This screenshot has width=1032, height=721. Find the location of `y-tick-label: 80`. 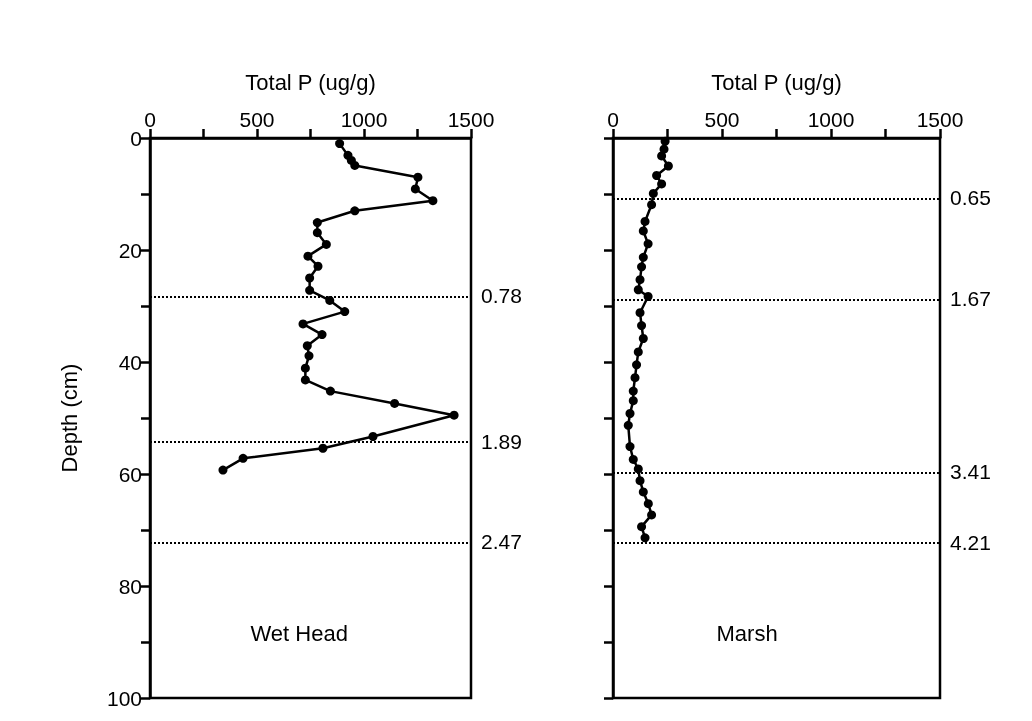

y-tick-label: 80 is located at coordinates (130, 586).